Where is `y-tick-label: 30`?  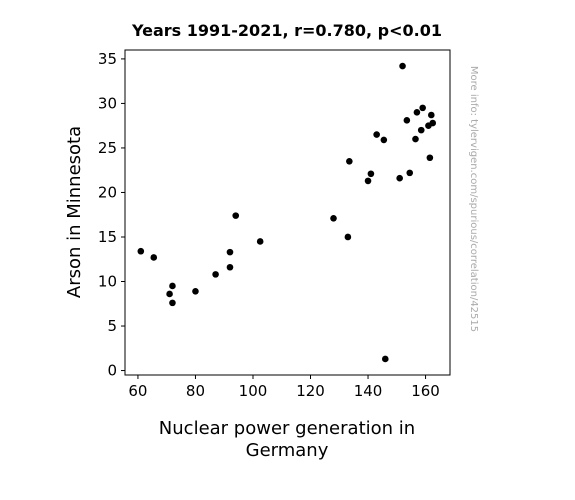 y-tick-label: 30 is located at coordinates (107, 103).